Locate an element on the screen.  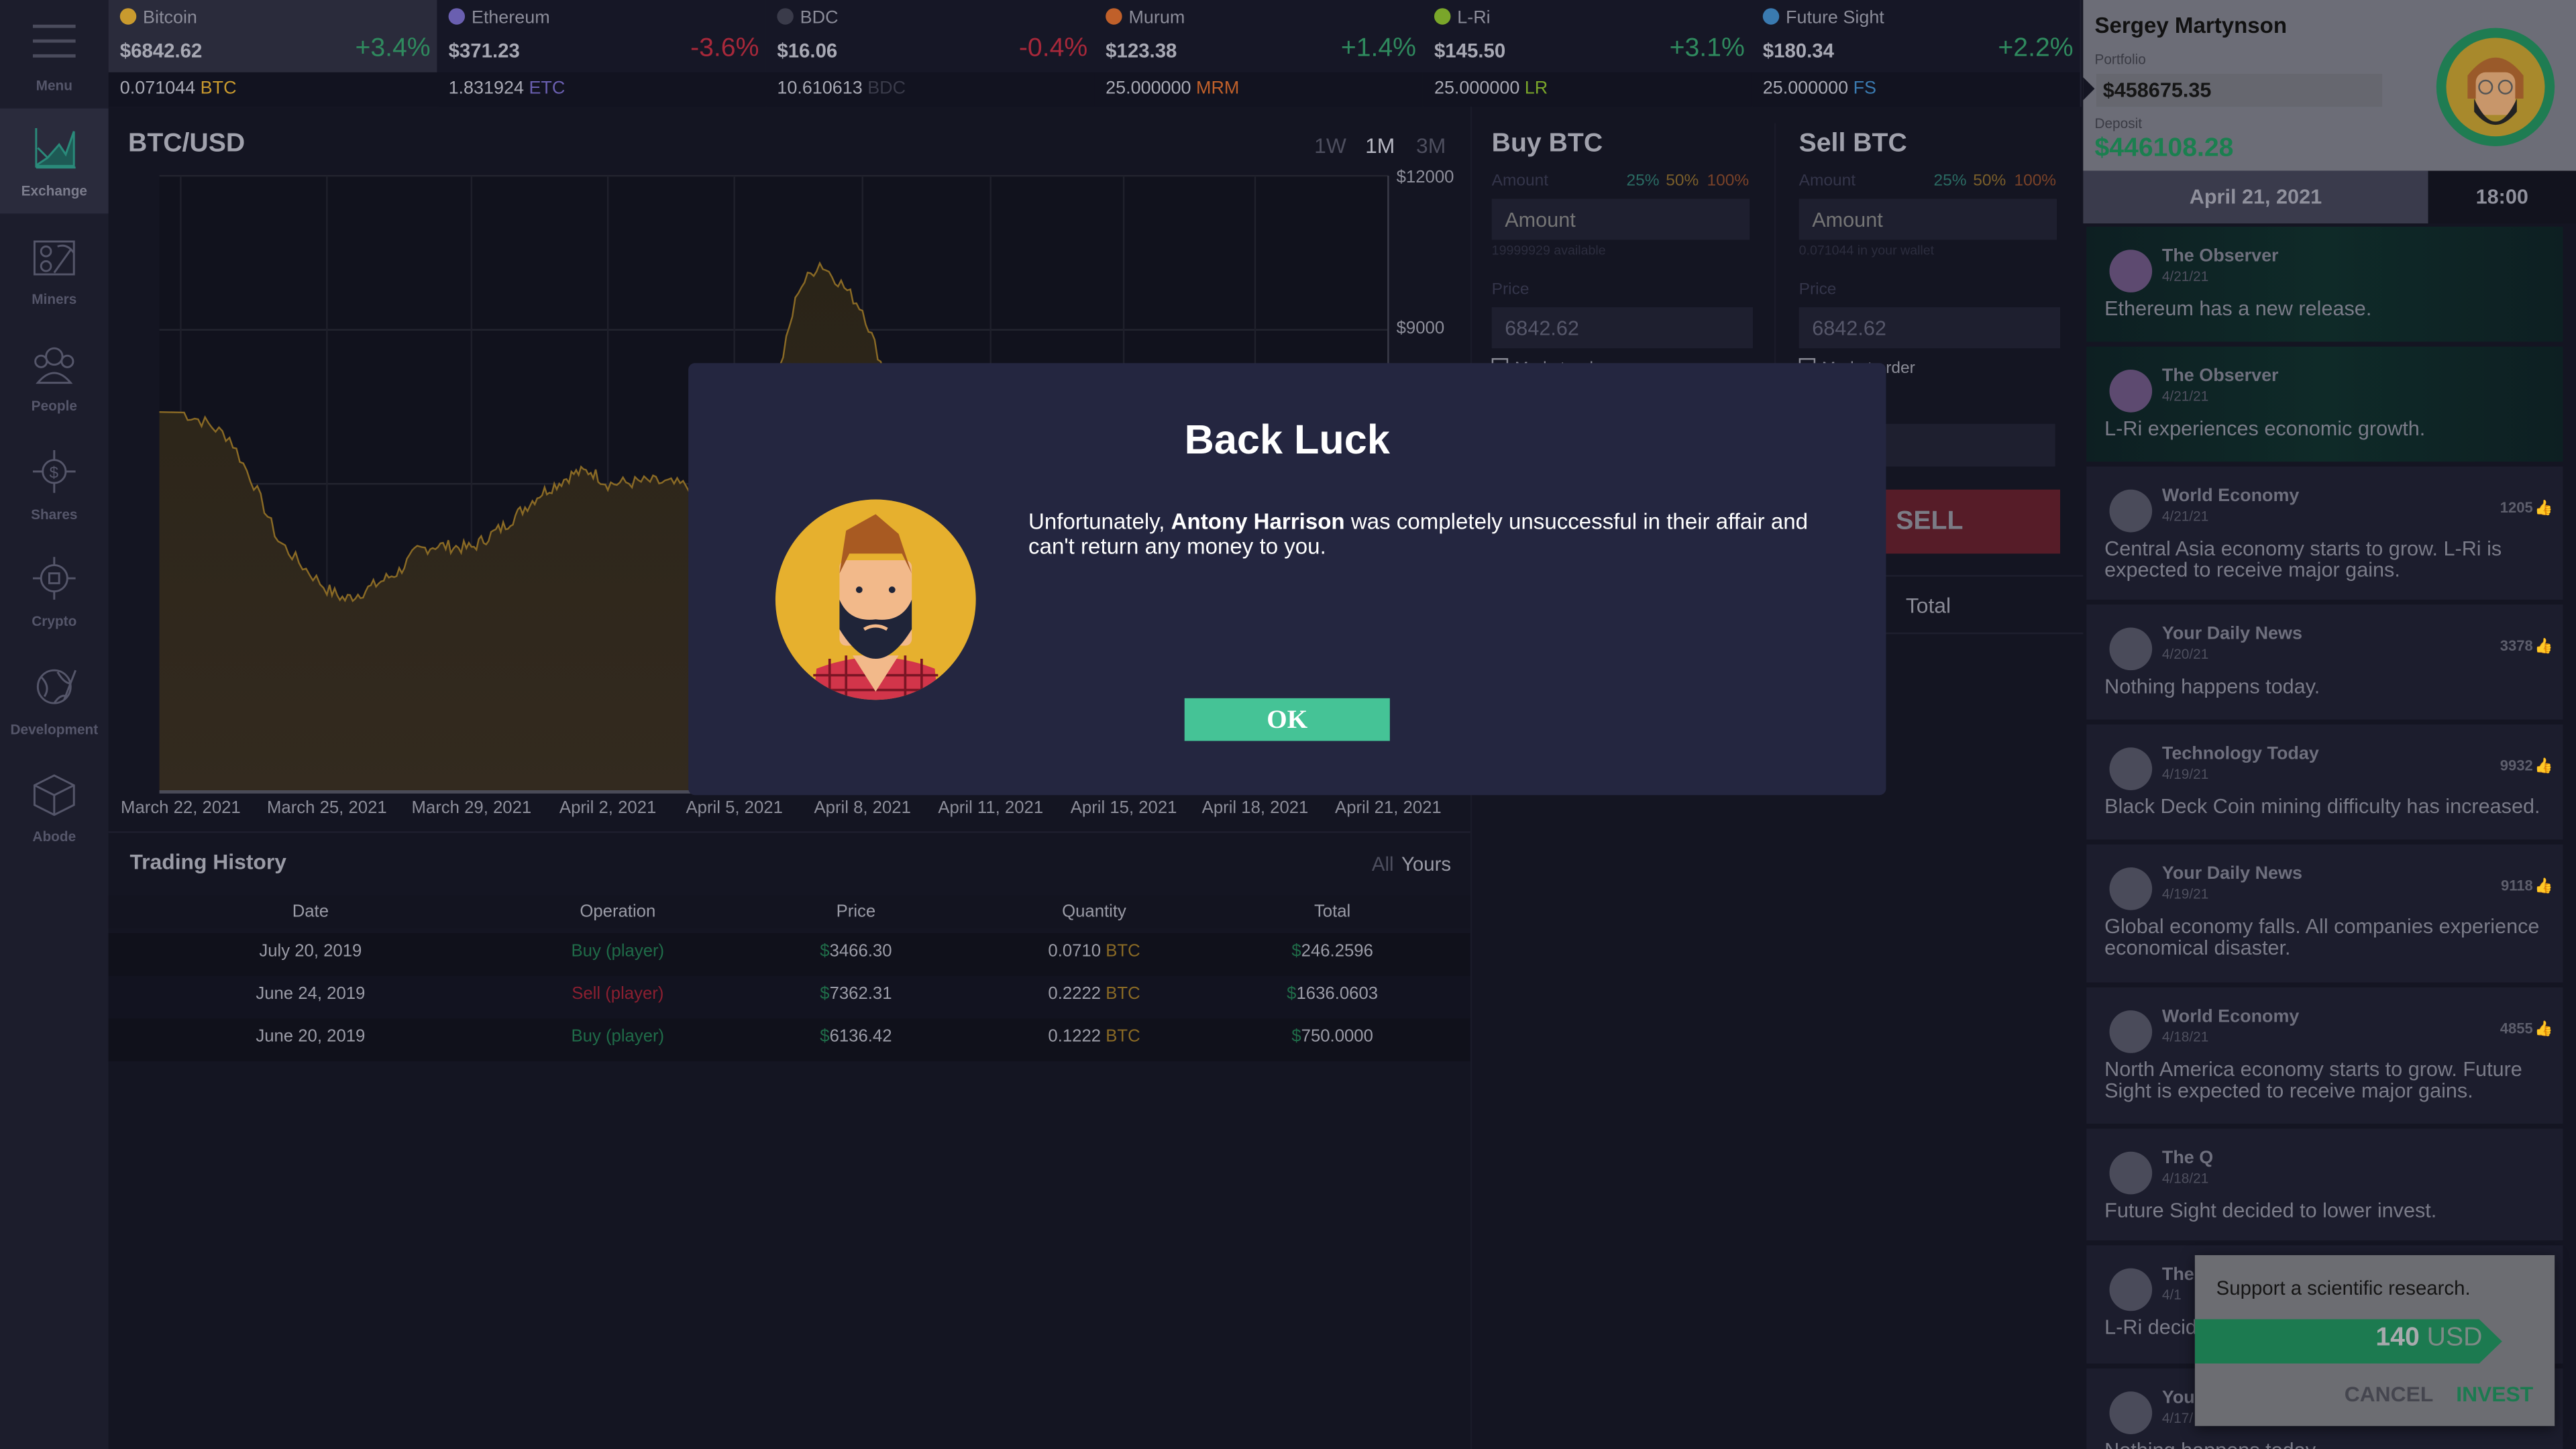
ticker-lr: L-Ri $145.50 +3.1% 25.000000 LR is located at coordinates (1588, 53).